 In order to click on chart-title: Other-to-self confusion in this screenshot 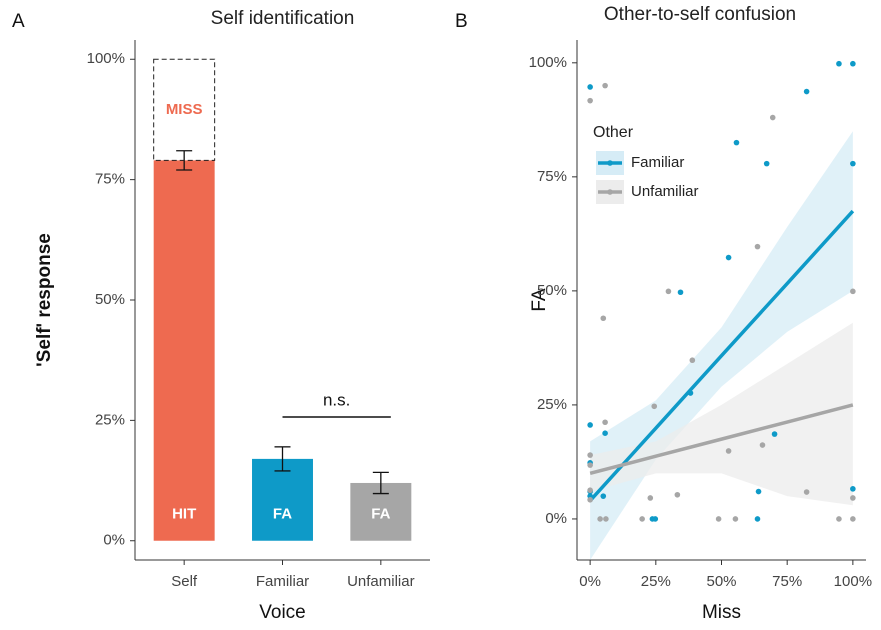, I will do `click(700, 14)`.